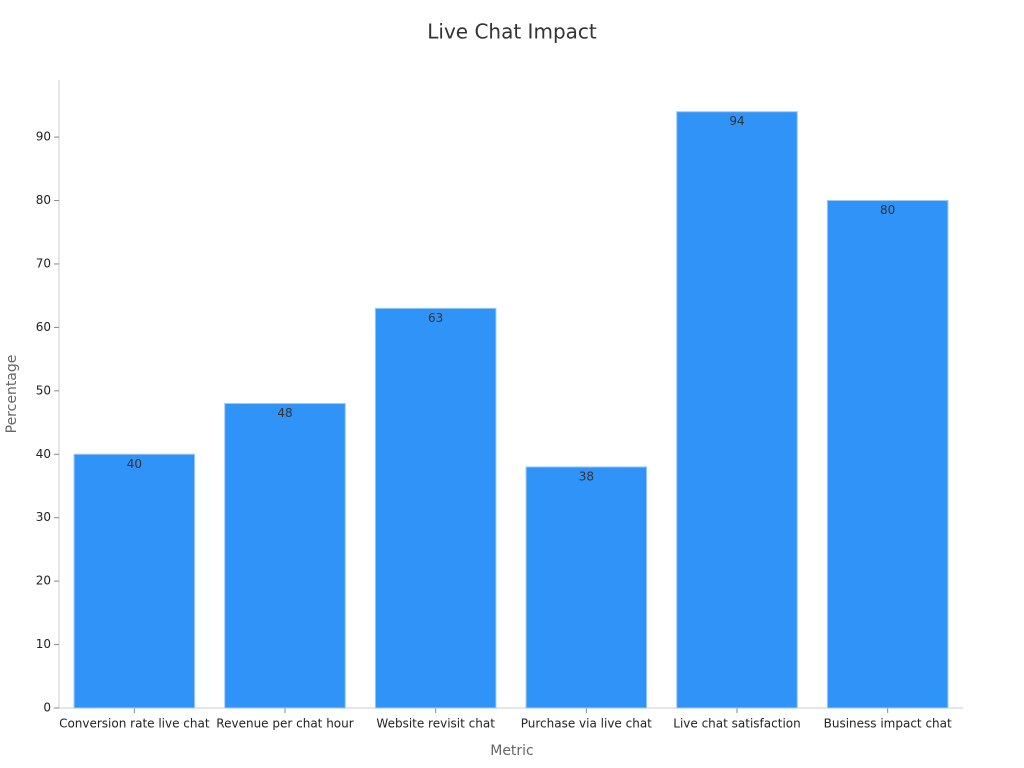 The height and width of the screenshot is (768, 1024). Describe the element at coordinates (284, 413) in the screenshot. I see `data-label: 48` at that location.